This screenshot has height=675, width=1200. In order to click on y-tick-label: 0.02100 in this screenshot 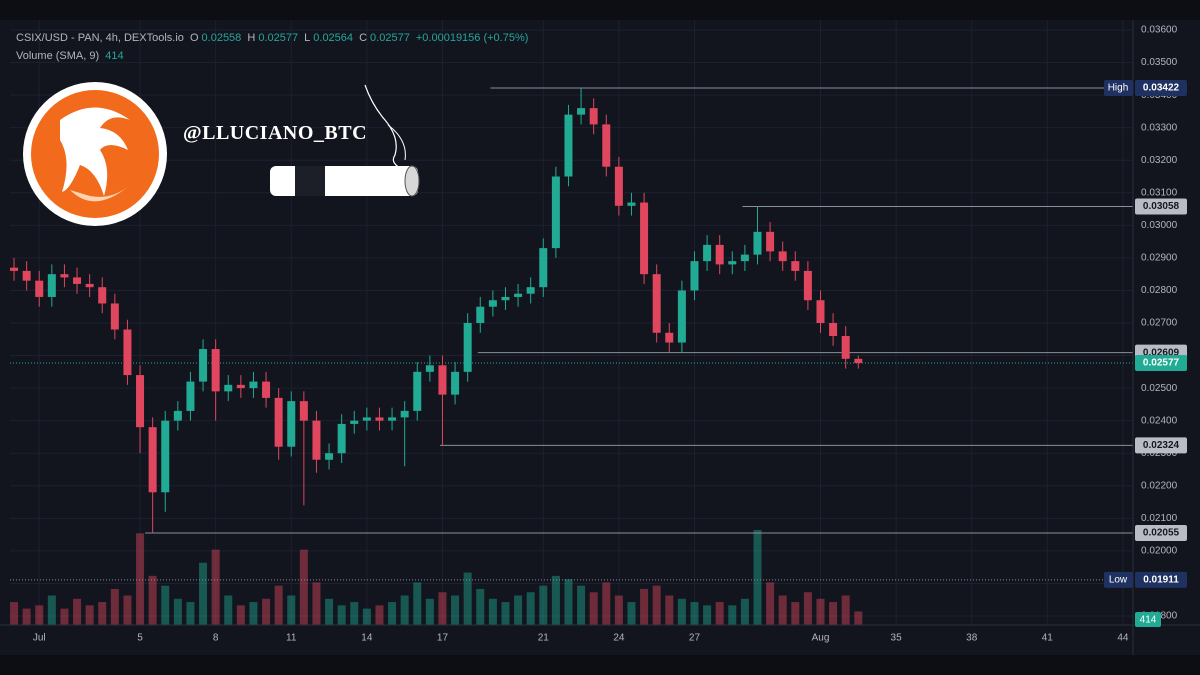, I will do `click(1159, 518)`.